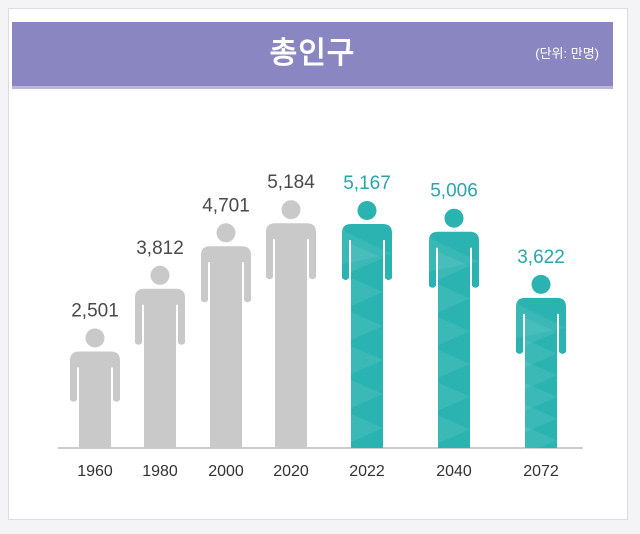 The height and width of the screenshot is (534, 640). Describe the element at coordinates (226, 471) in the screenshot. I see `x-tick-label: 2000` at that location.